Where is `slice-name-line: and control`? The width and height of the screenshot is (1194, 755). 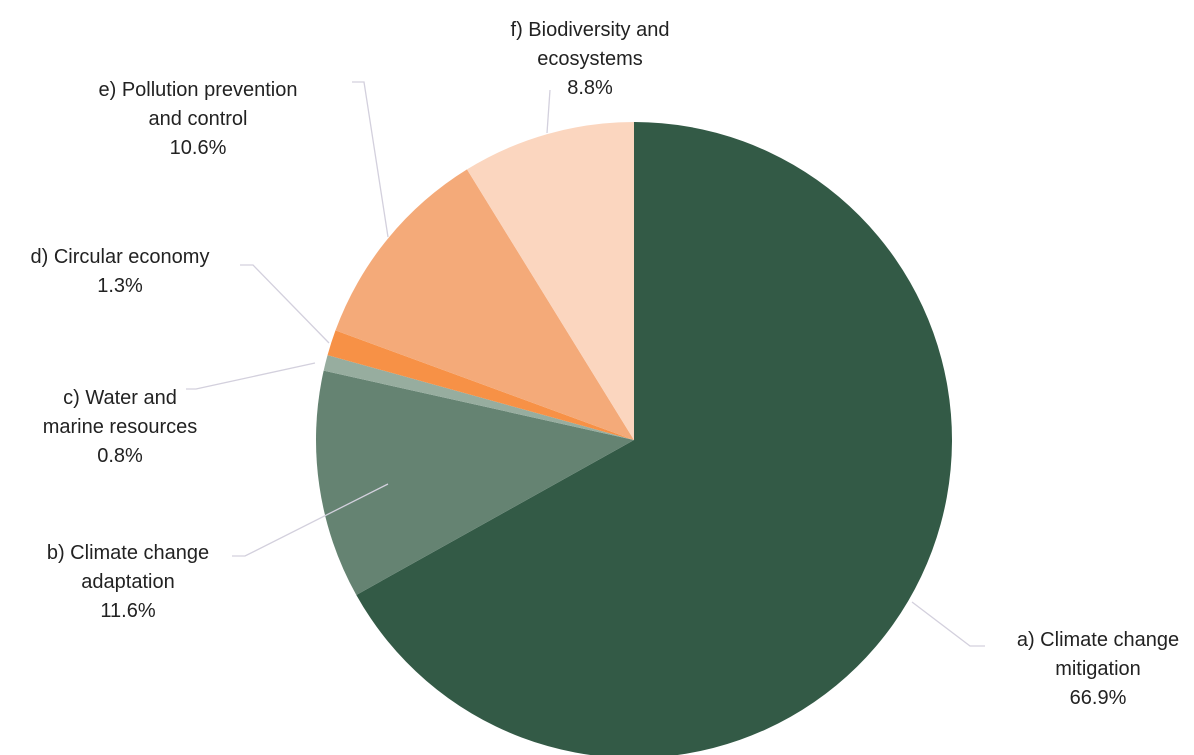
slice-name-line: and control is located at coordinates (198, 119).